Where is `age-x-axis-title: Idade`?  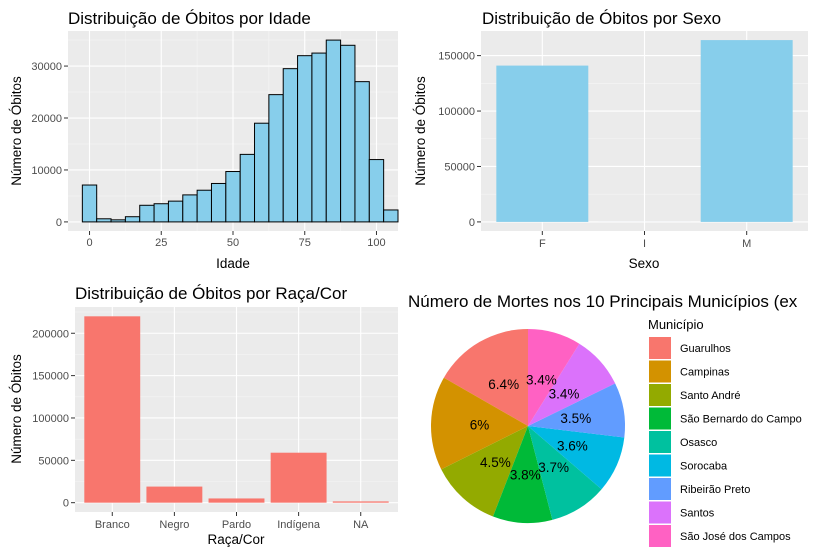
age-x-axis-title: Idade is located at coordinates (233, 263).